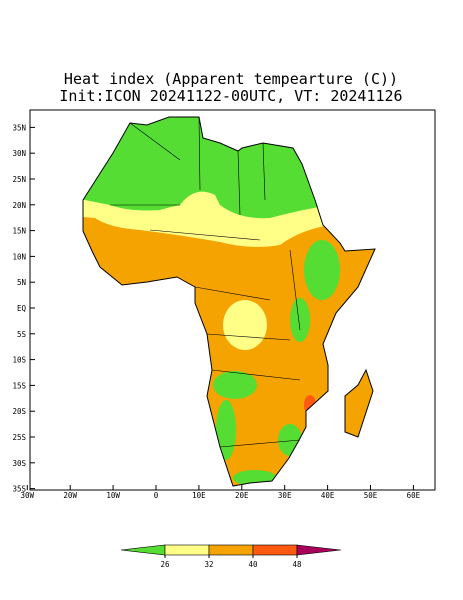 The height and width of the screenshot is (600, 463). I want to click on lat-tick-label: 25S, so click(19, 437).